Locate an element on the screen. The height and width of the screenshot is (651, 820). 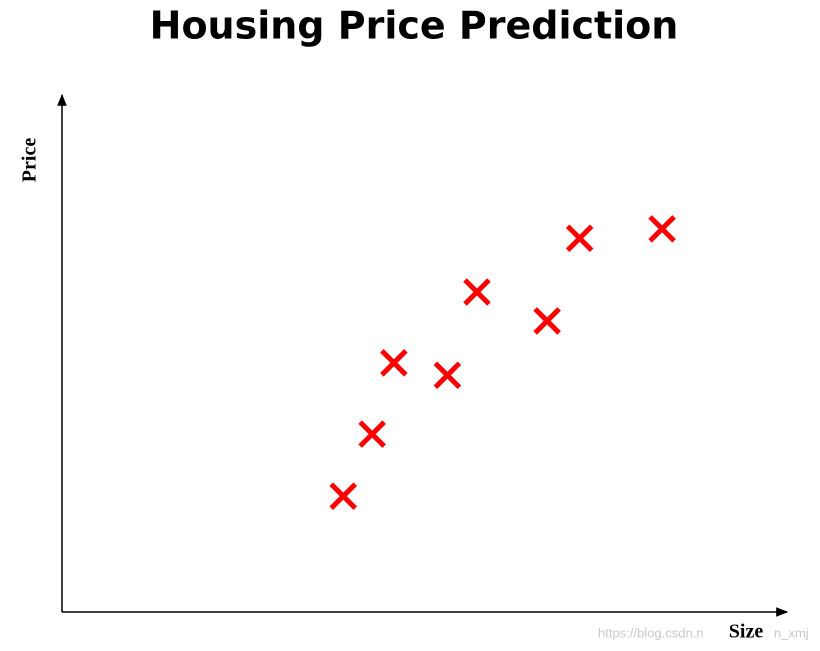
y-axis-label: Price is located at coordinates (30, 160).